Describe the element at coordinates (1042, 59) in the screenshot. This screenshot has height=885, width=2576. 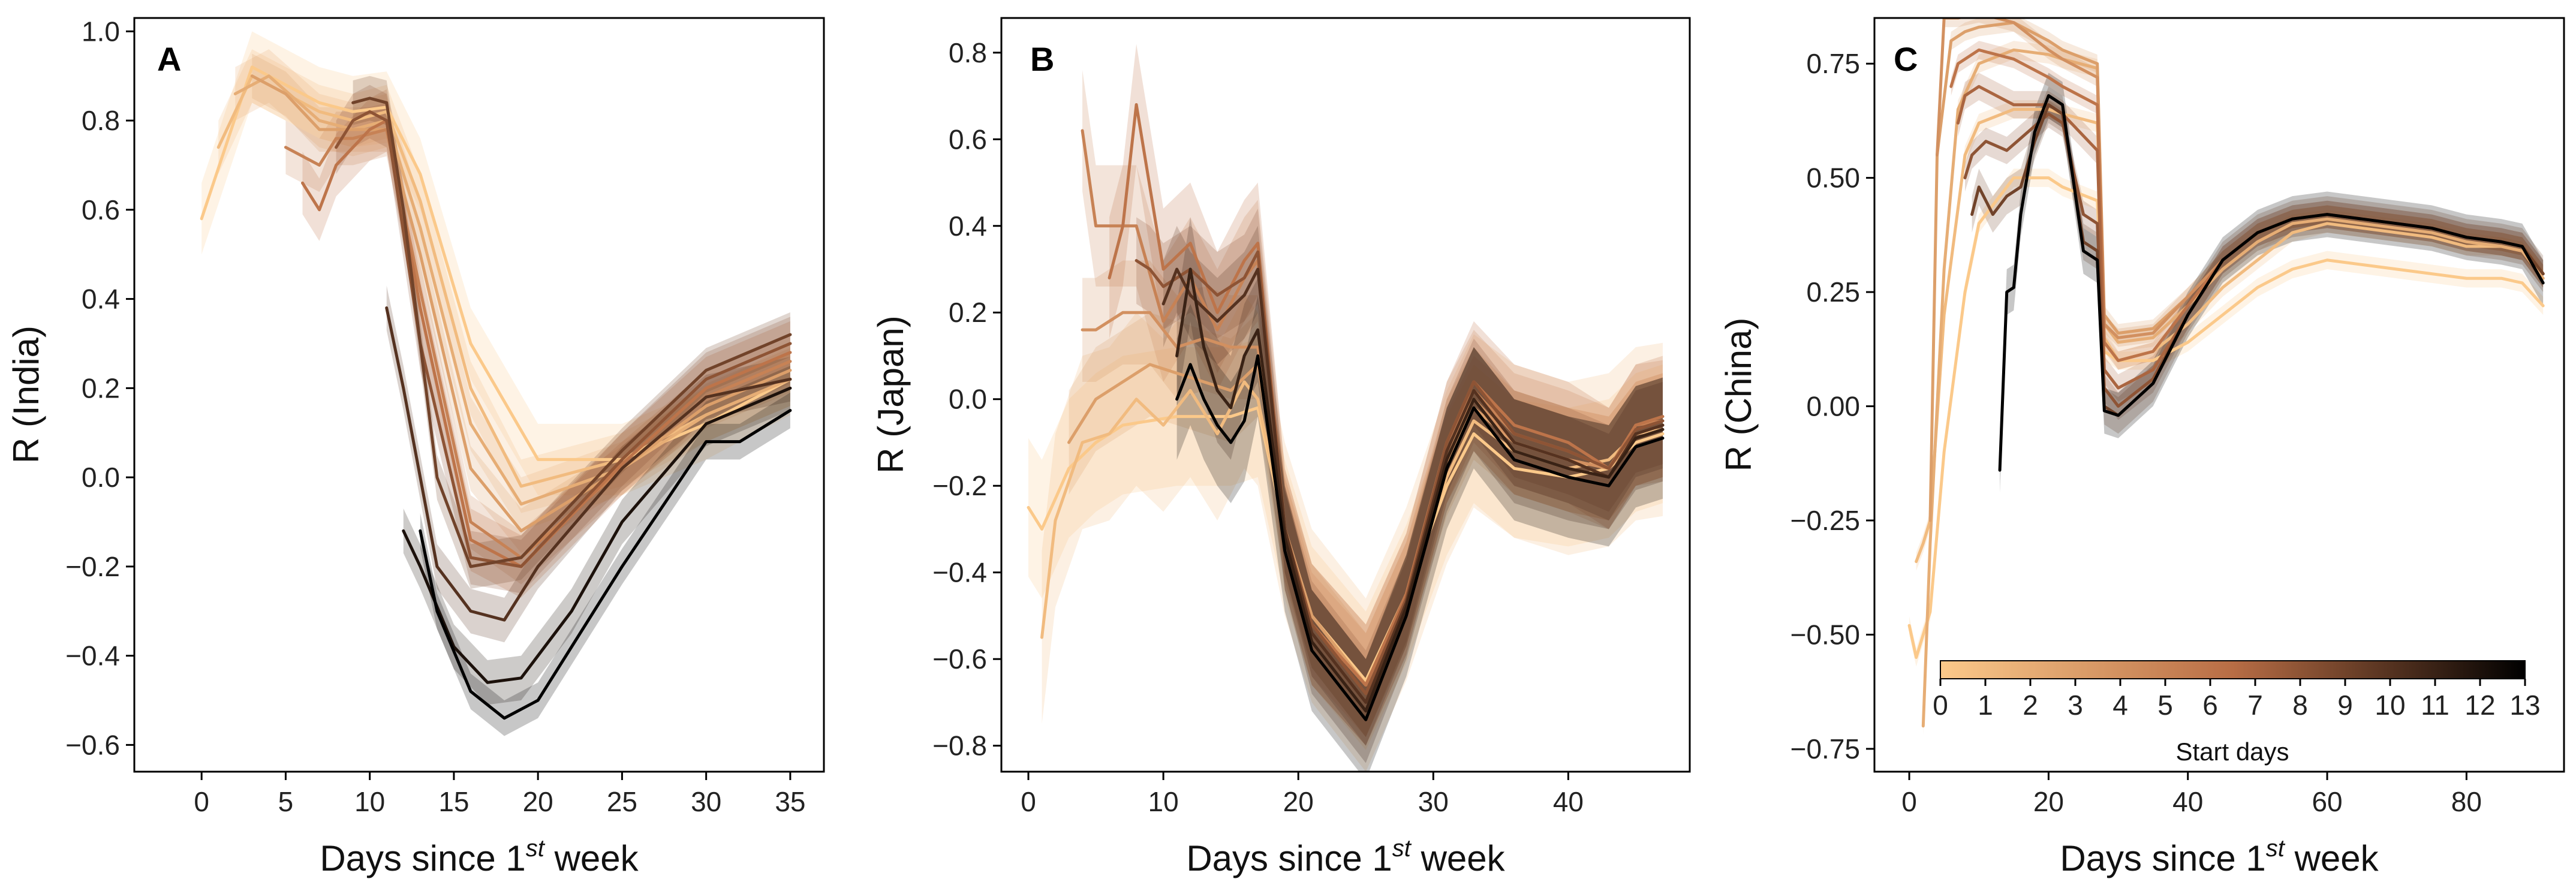
I see `panel-b-letter: B` at that location.